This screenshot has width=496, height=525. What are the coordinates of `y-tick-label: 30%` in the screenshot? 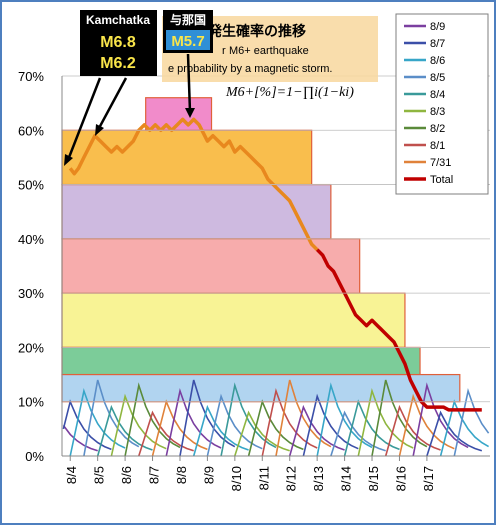 It's located at (31, 293).